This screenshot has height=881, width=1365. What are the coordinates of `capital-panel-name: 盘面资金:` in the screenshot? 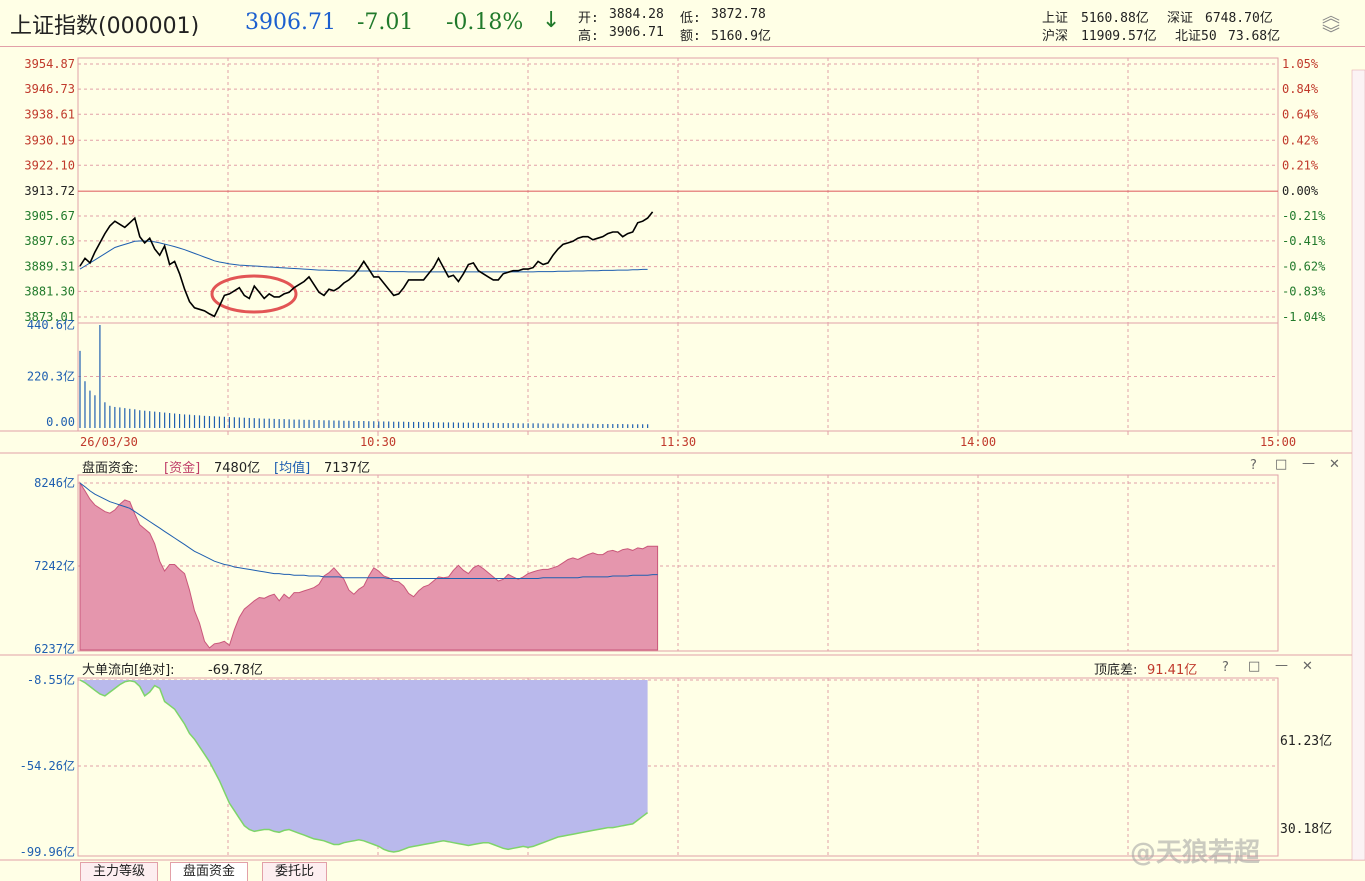 It's located at (110, 468).